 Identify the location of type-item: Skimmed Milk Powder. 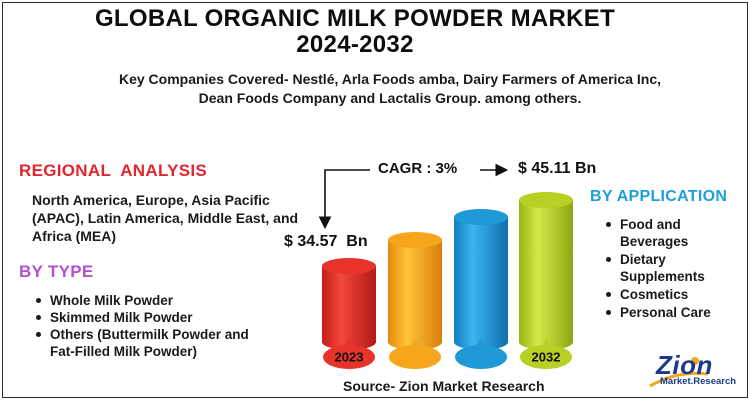
(154, 317).